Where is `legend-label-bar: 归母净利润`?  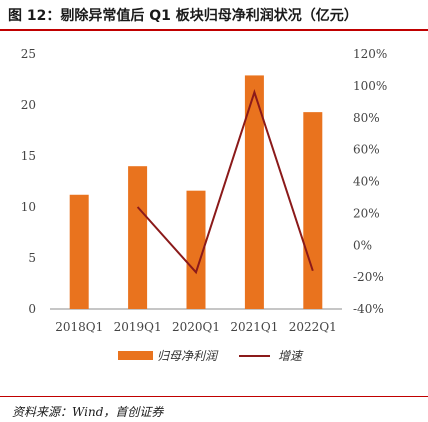
legend-label-bar: 归母净利润 is located at coordinates (188, 356).